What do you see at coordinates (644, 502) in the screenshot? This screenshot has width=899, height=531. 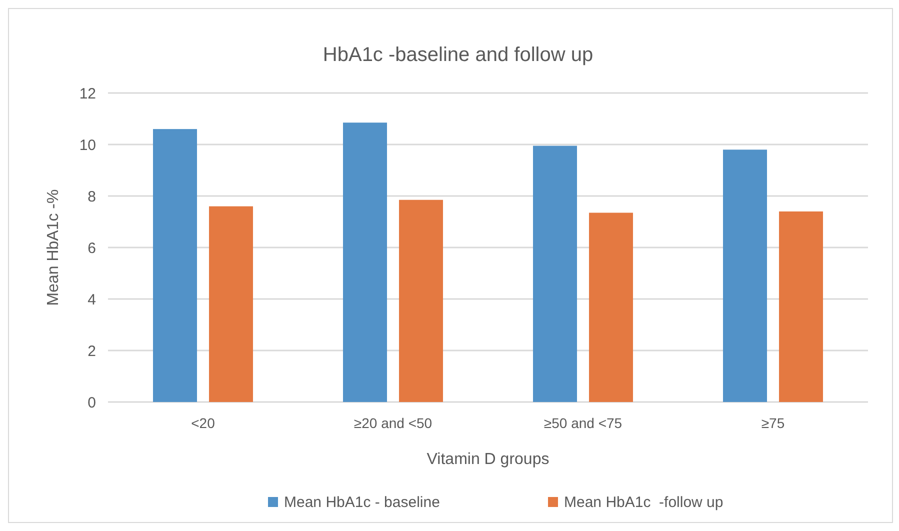 I see `legend-label: Mean HbA1c -follow up` at bounding box center [644, 502].